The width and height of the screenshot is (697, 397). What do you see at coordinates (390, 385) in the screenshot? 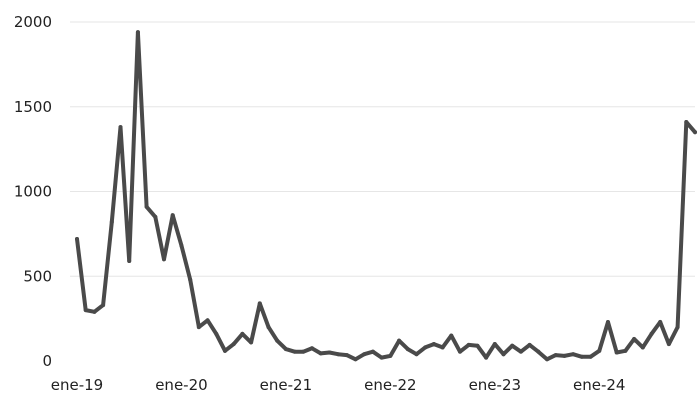
I see `x-tick-label: ene-22` at bounding box center [390, 385].